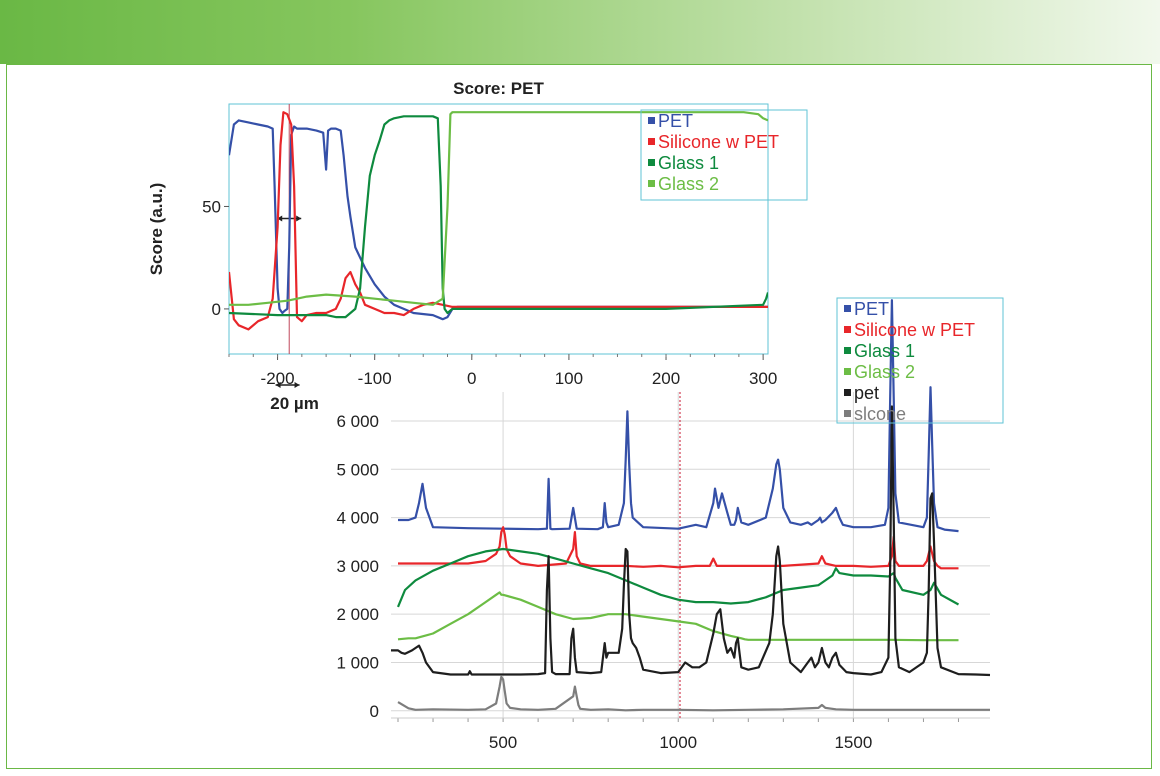 The height and width of the screenshot is (776, 1160). Describe the element at coordinates (278, 378) in the screenshot. I see `x-tick-label: -200` at that location.